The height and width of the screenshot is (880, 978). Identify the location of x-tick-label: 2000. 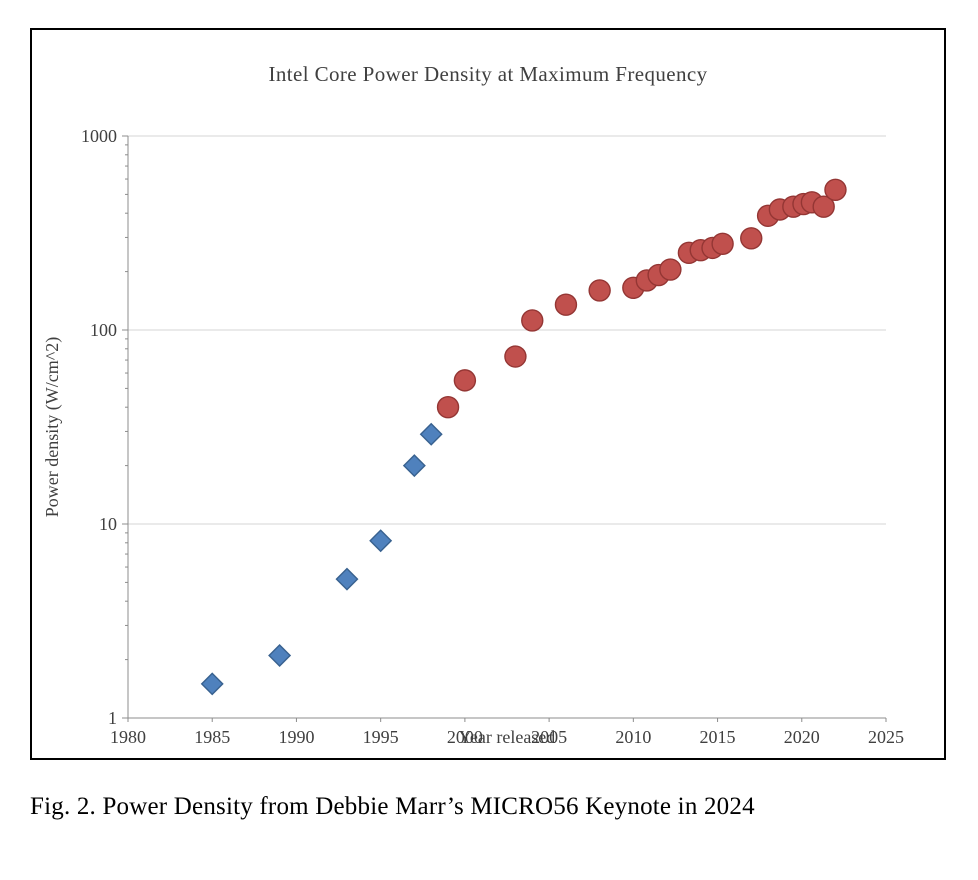
(465, 737).